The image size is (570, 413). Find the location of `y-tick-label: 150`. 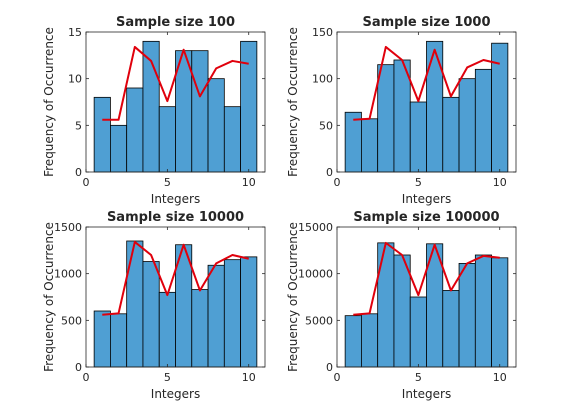

y-tick-label: 150 is located at coordinates (322, 32).